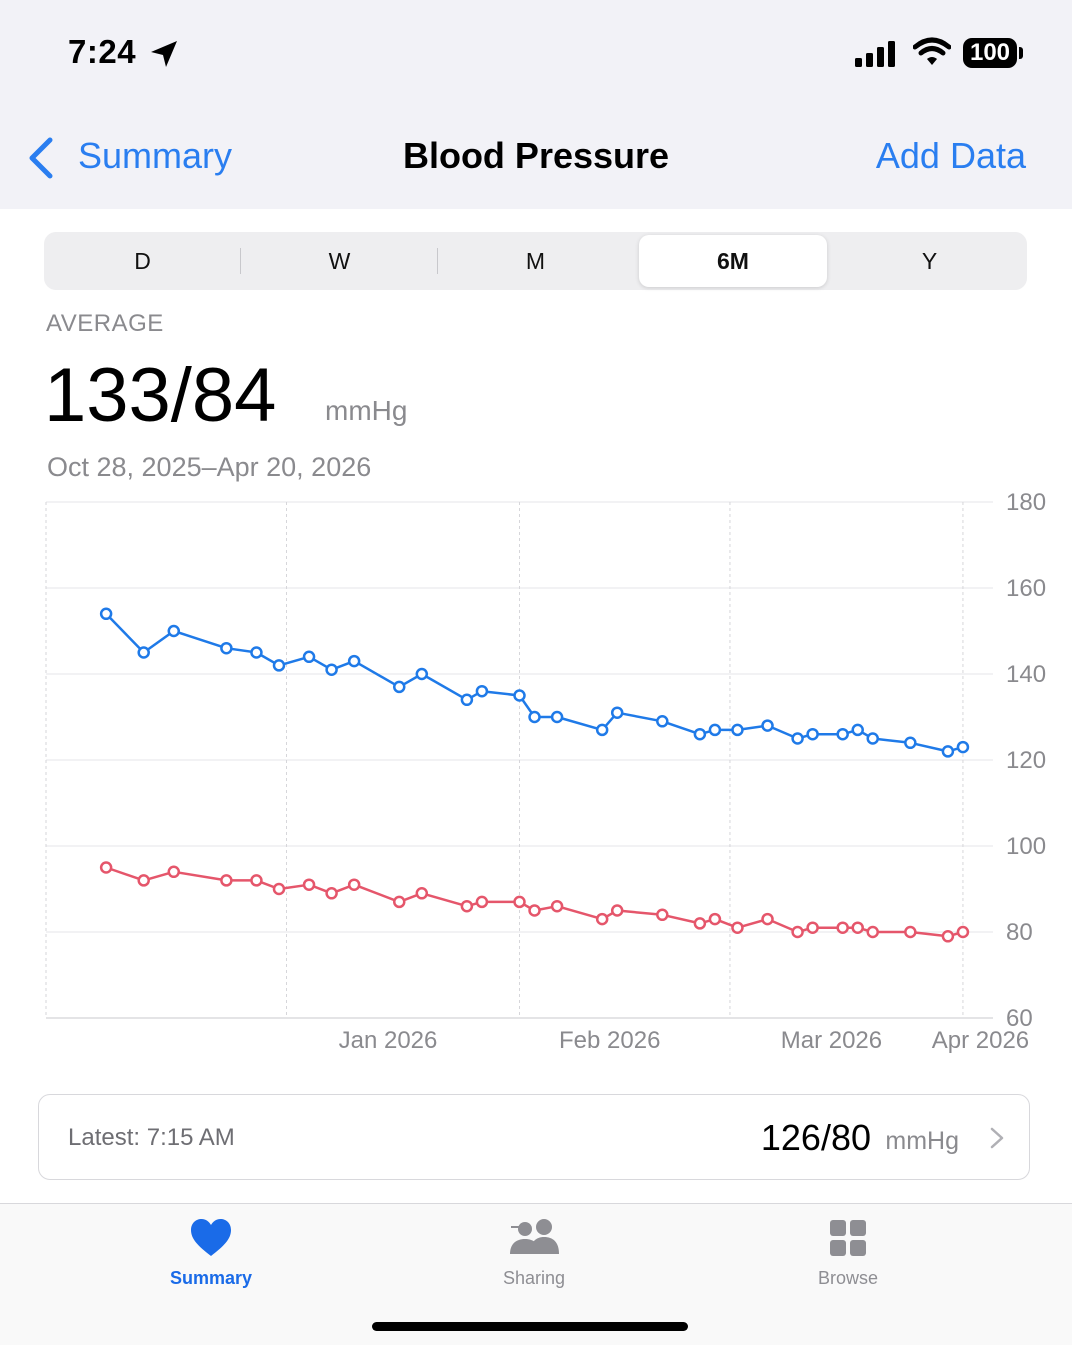 The width and height of the screenshot is (1072, 1345). I want to click on tab-bar: Summary Sharing Browse, so click(536, 1274).